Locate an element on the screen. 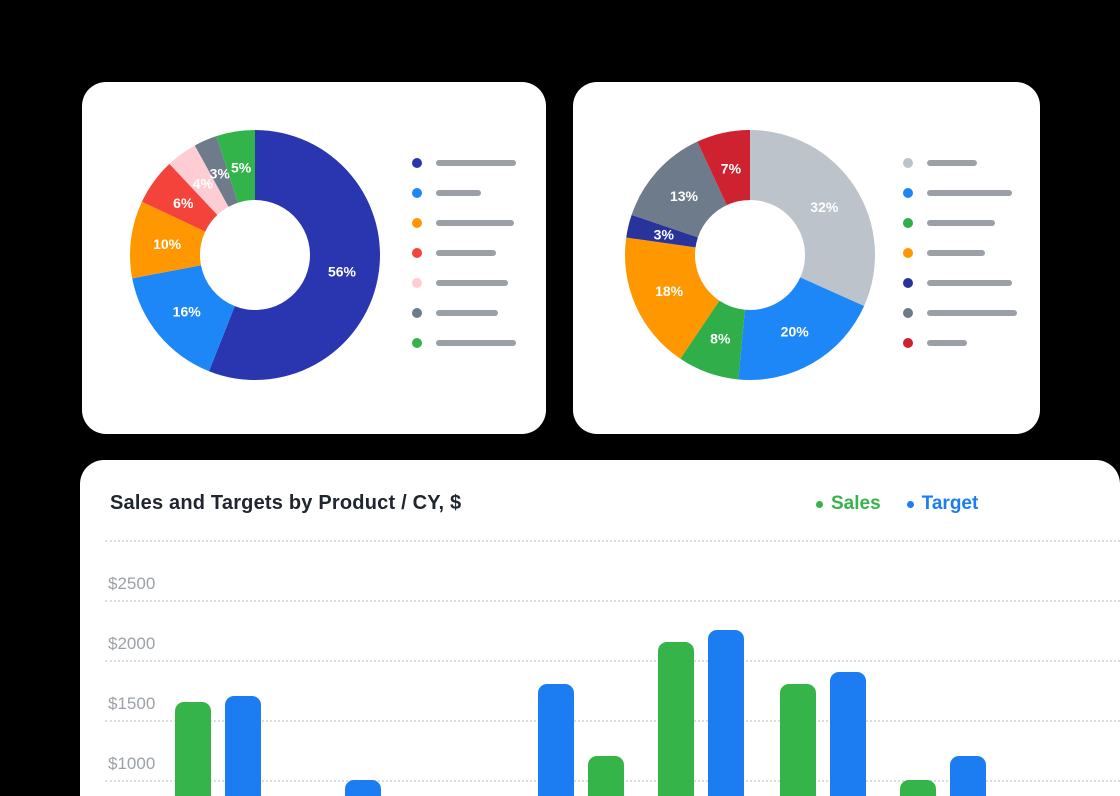 Image resolution: width=1120 pixels, height=796 pixels. bar-chart-legend: Sales Target is located at coordinates (897, 504).